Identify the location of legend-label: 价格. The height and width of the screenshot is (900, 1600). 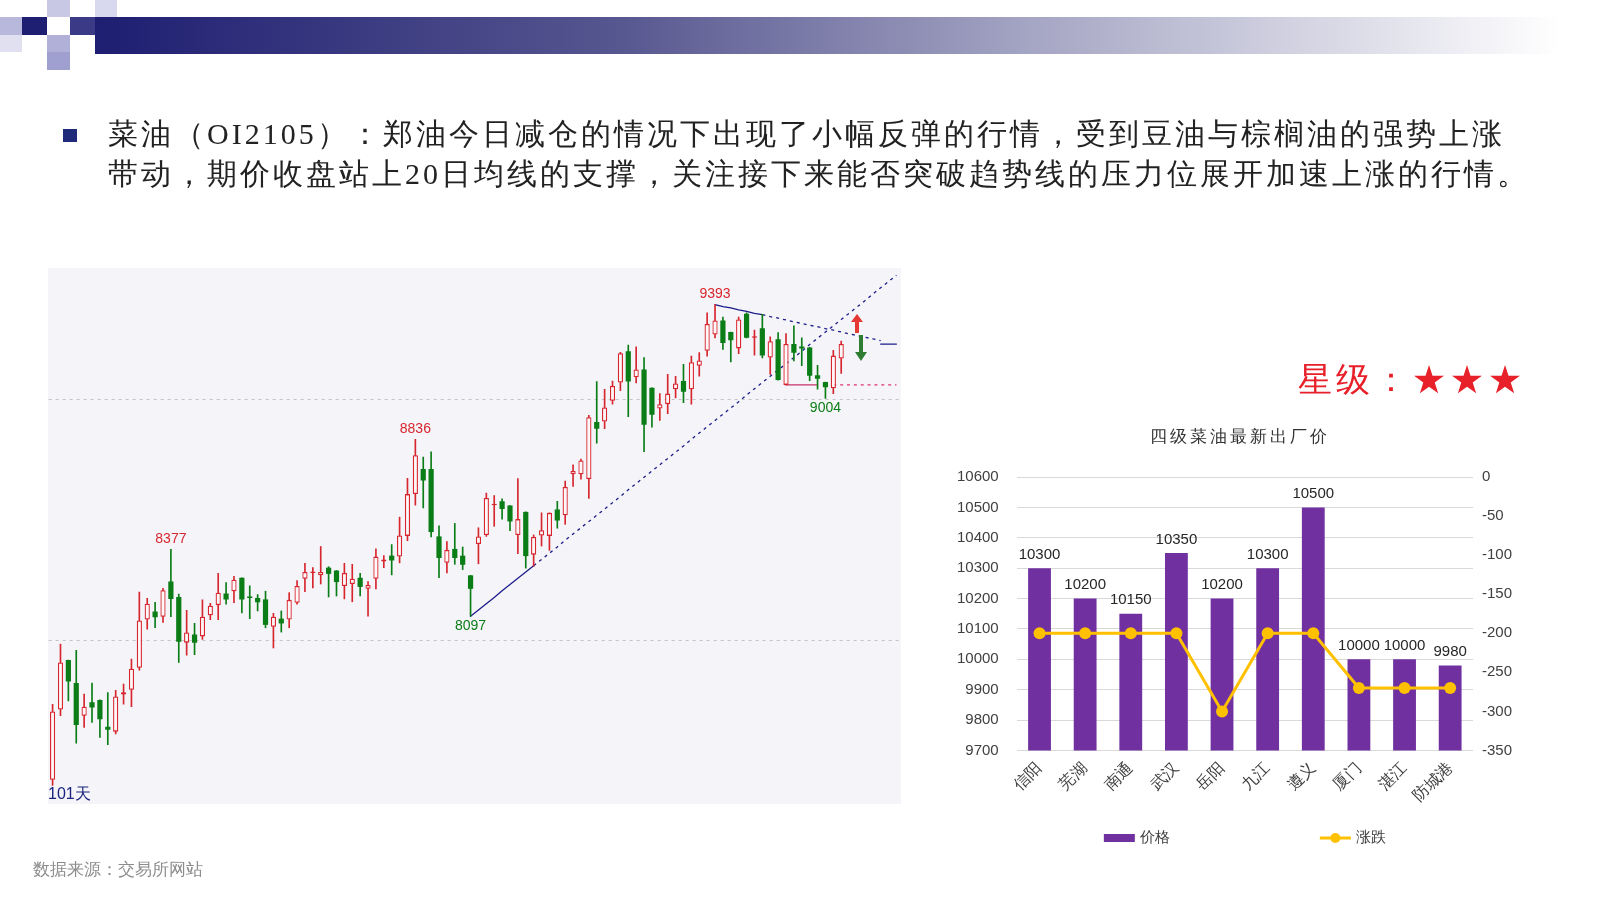
(1154, 836).